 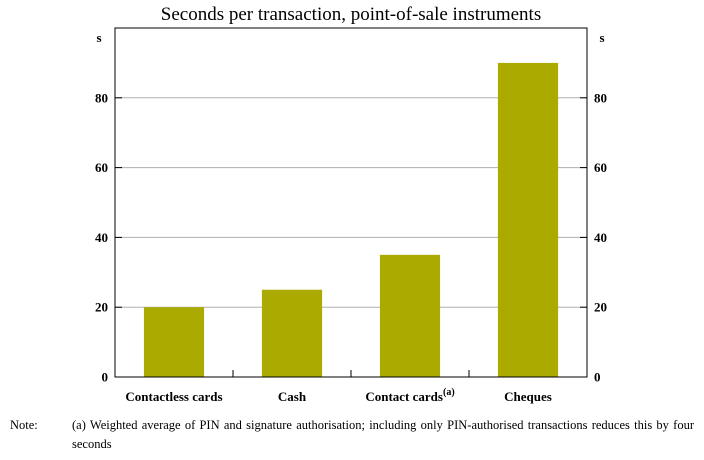 What do you see at coordinates (600, 237) in the screenshot?
I see `y-tick-label-right: 40` at bounding box center [600, 237].